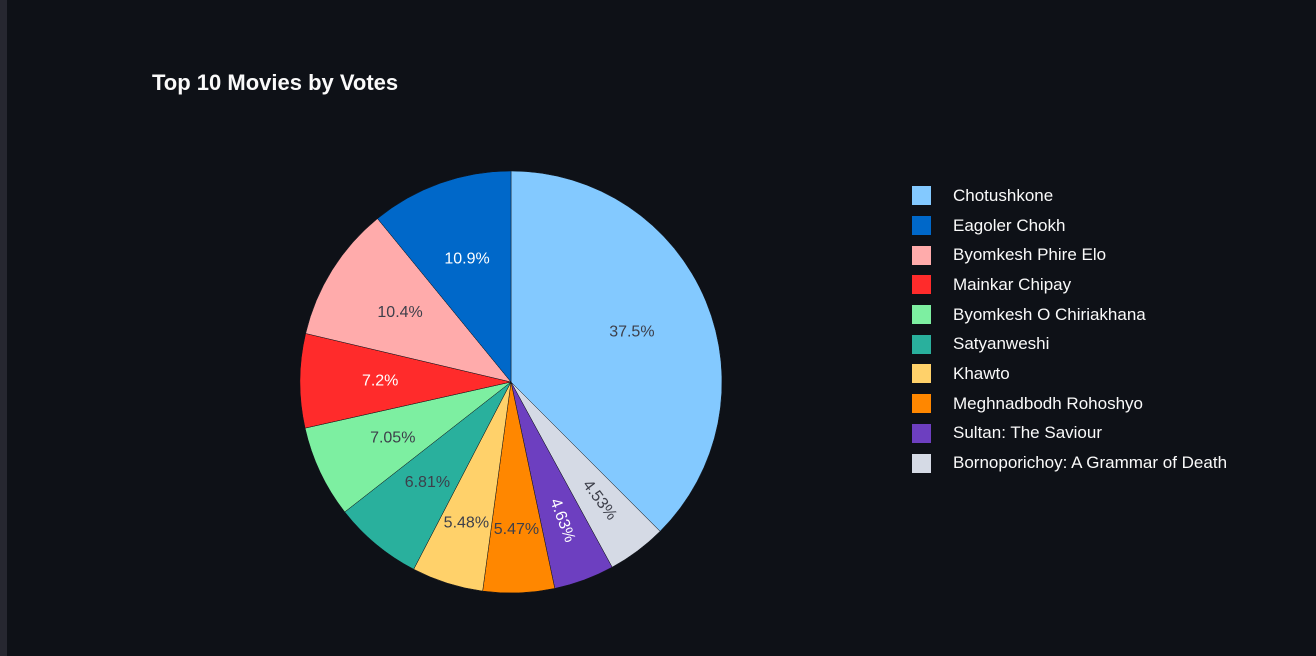 The width and height of the screenshot is (1316, 656). I want to click on legend-item: Byomkesh O Chiriakhana, so click(1069, 315).